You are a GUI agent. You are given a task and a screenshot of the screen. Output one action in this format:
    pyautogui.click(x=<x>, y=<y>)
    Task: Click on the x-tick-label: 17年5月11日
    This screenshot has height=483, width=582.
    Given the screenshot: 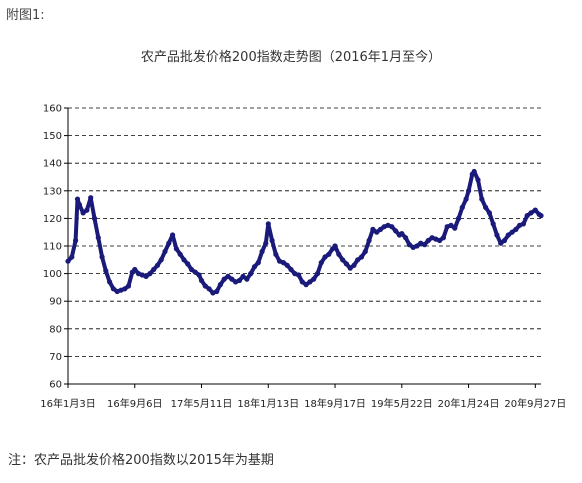 What is the action you would take?
    pyautogui.click(x=202, y=403)
    